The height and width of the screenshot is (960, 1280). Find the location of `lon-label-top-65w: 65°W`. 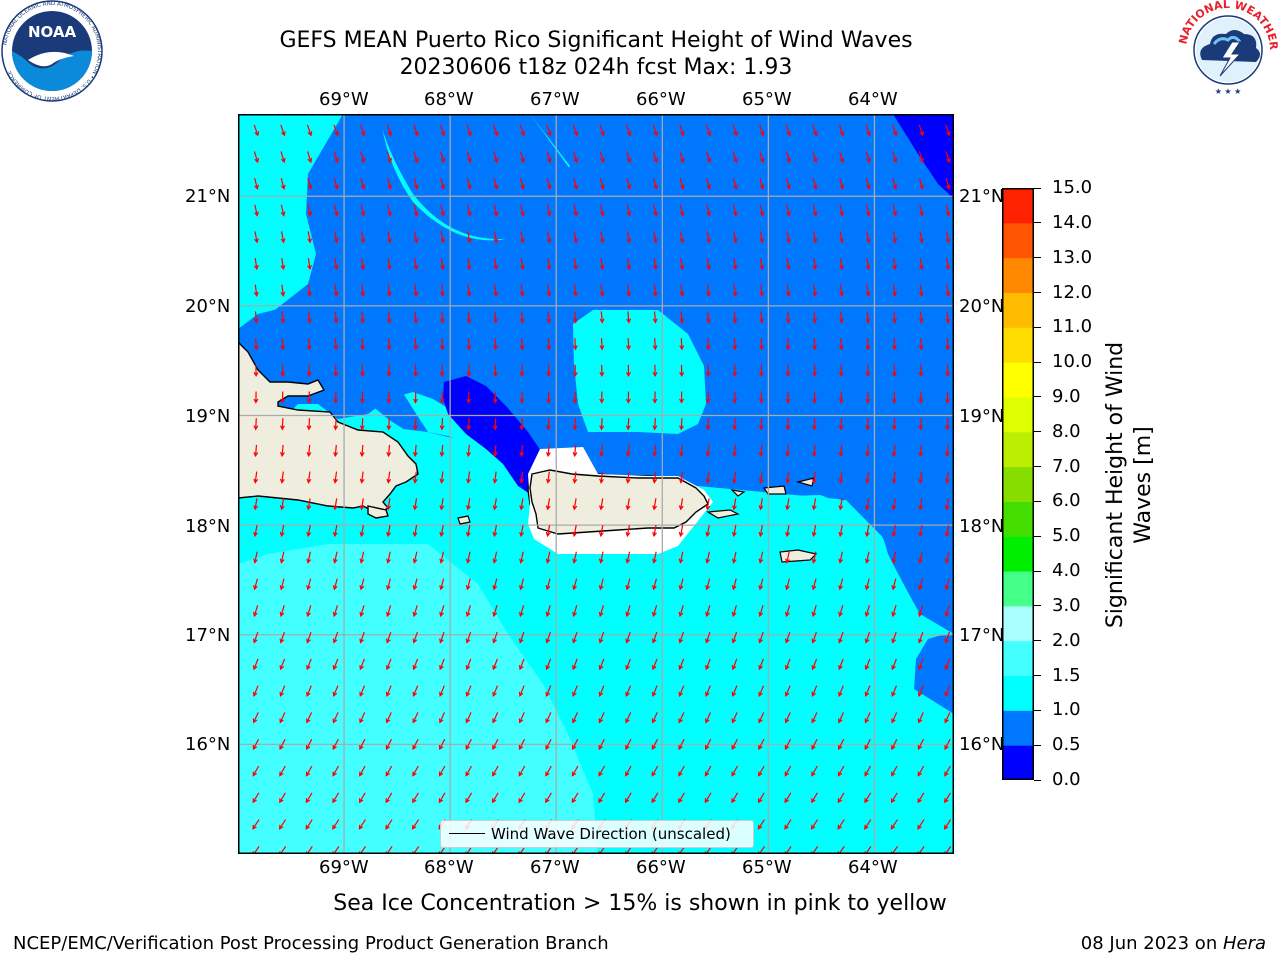

lon-label-top-65w: 65°W is located at coordinates (767, 99).